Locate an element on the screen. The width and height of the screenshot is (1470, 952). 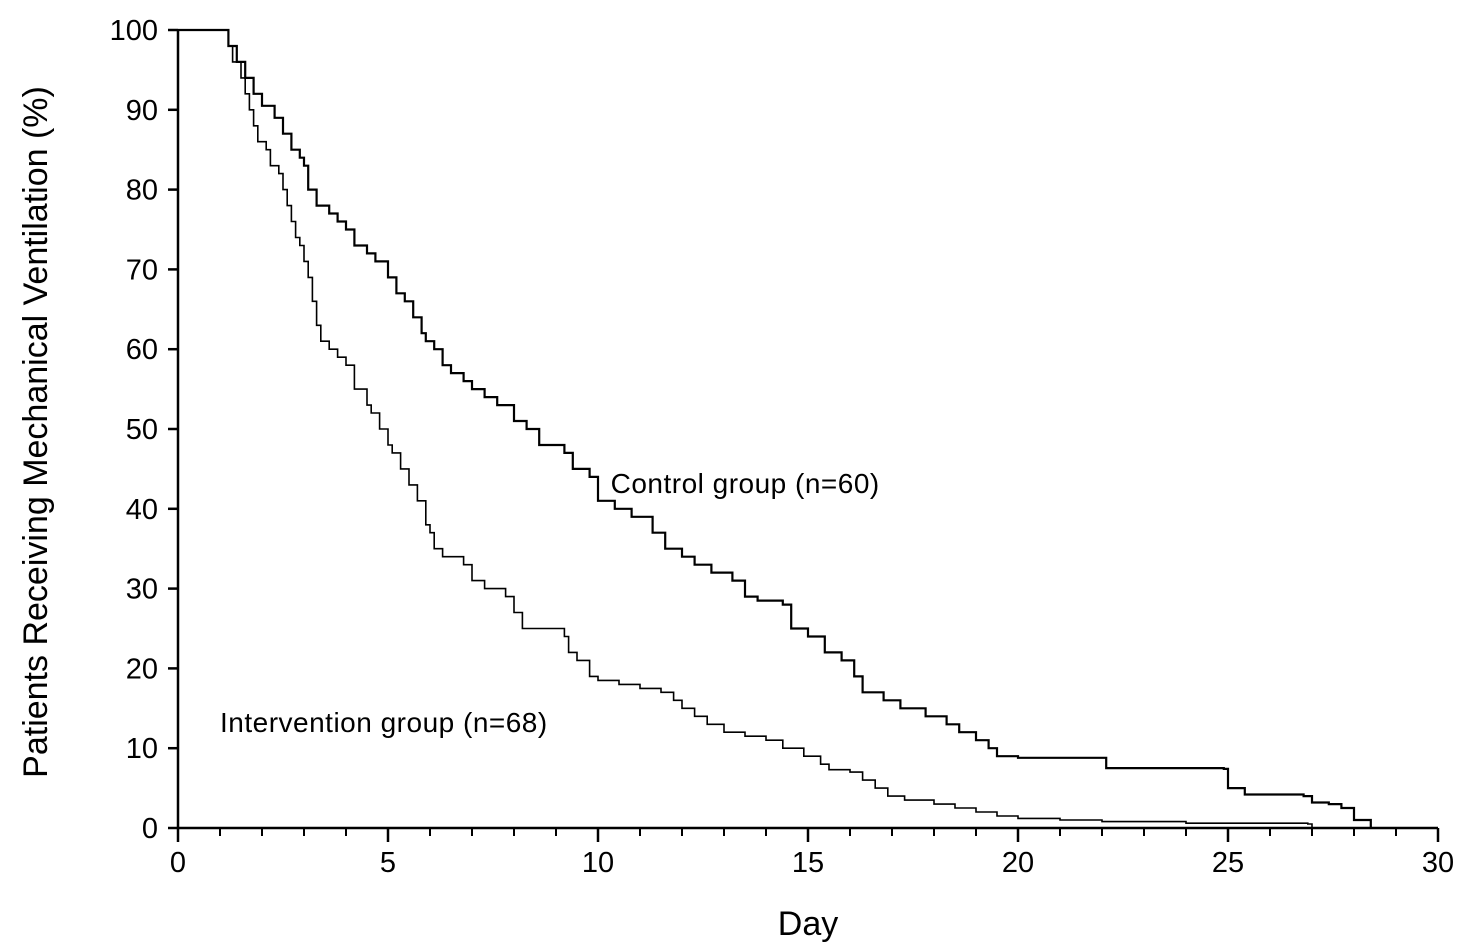
y-axis: 0 10 20 30 40 50 60 70 80 90 100 is located at coordinates (145, 430).